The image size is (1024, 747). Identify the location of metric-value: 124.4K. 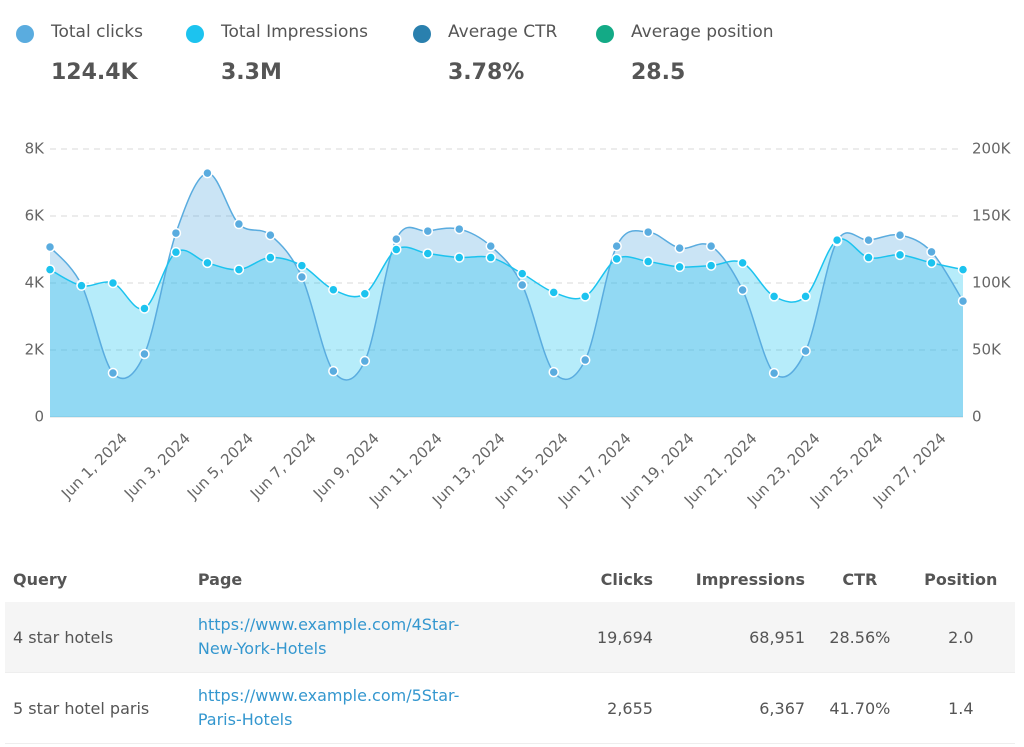
(94, 72).